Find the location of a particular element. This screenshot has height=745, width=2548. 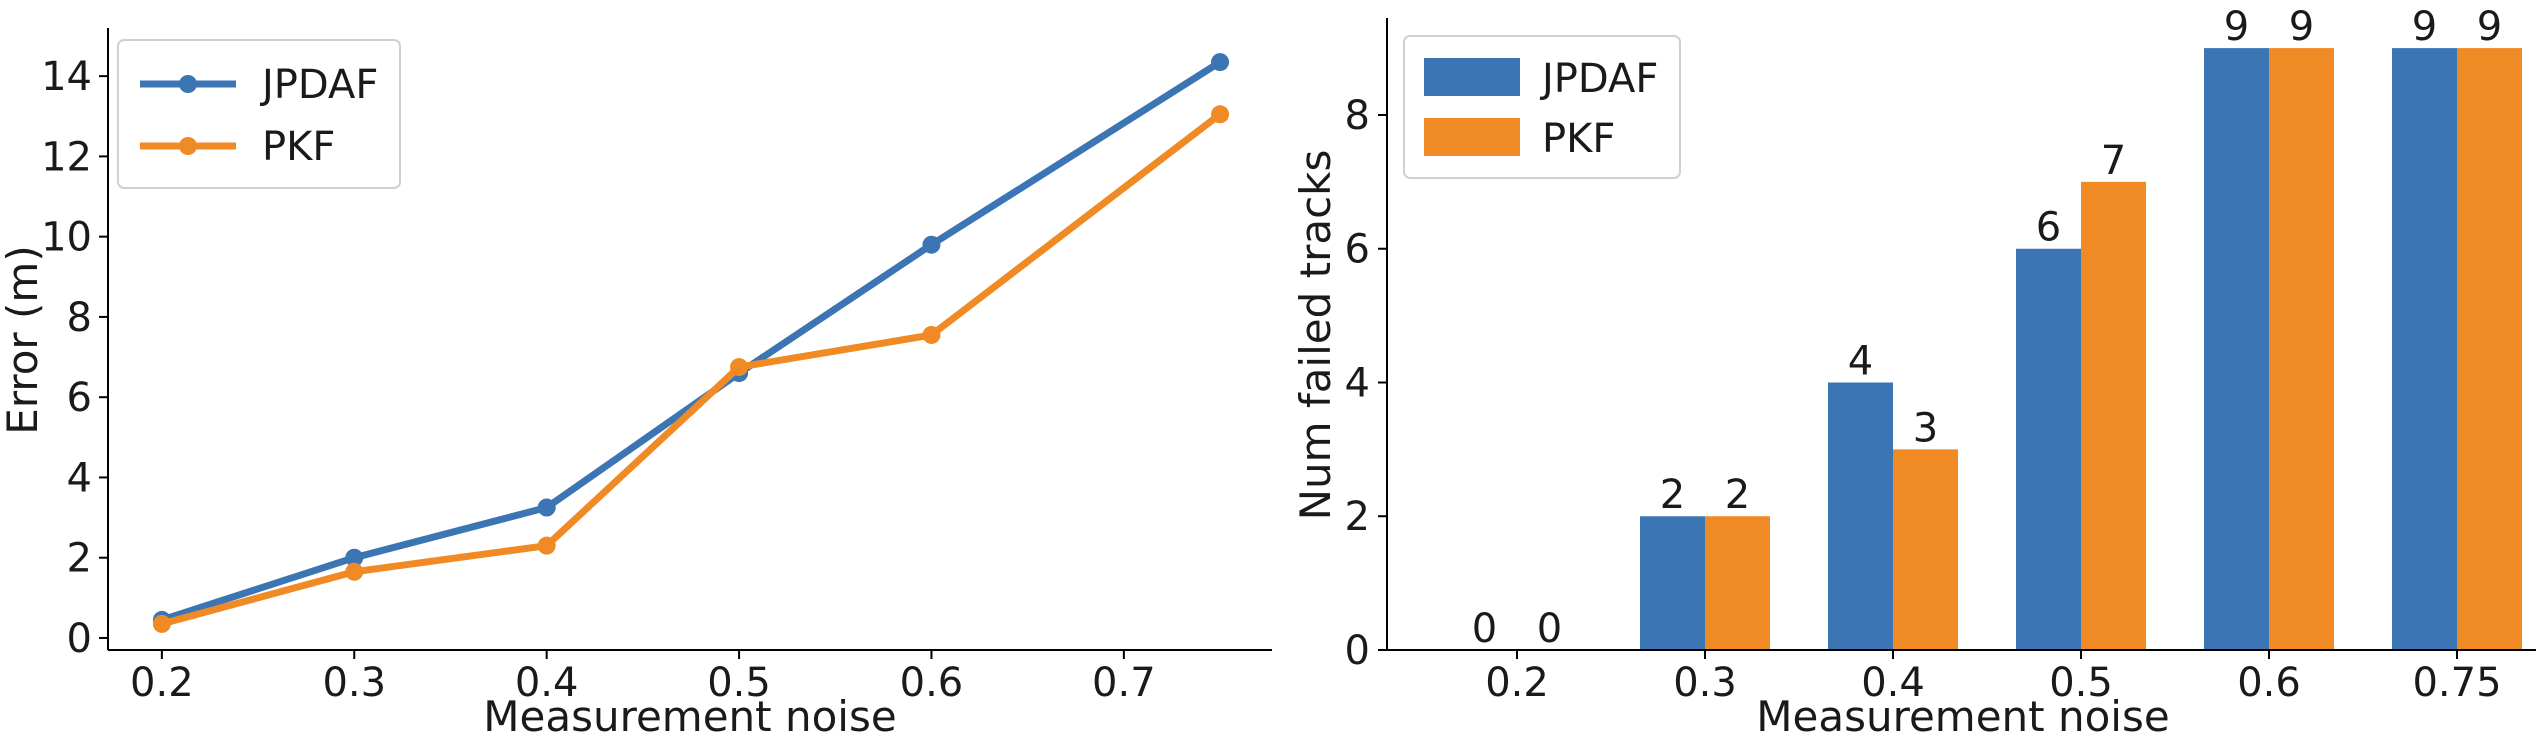

bar-chart-legend-label-jpdaf: JPDAF is located at coordinates (1598, 79).